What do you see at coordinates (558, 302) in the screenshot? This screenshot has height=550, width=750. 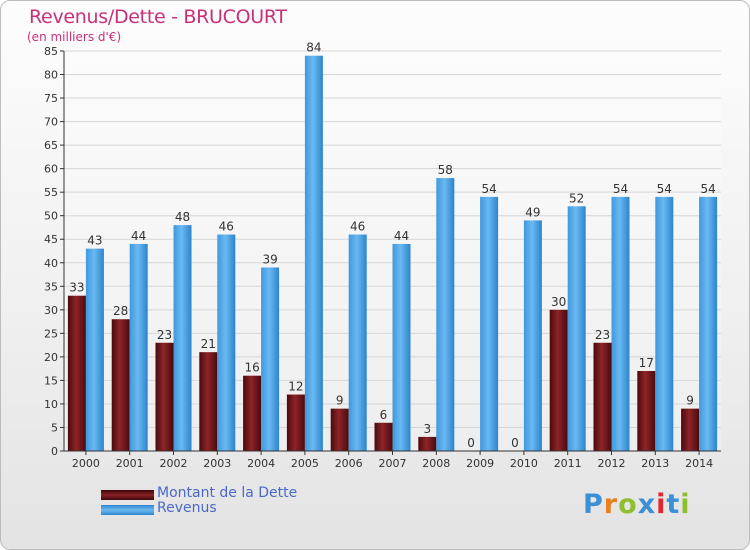 I see `data-label-dette: 30` at bounding box center [558, 302].